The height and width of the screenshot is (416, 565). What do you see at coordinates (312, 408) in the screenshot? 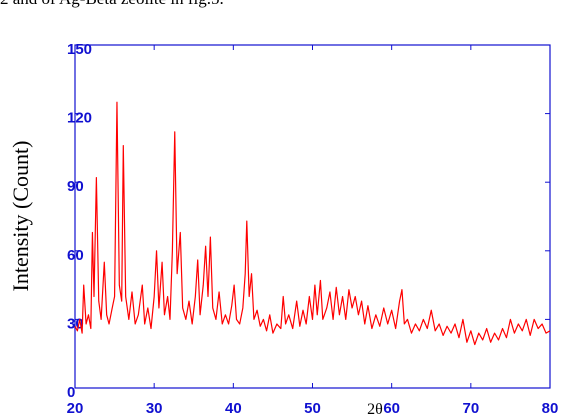
I see `x-tick-label: 50` at bounding box center [312, 408].